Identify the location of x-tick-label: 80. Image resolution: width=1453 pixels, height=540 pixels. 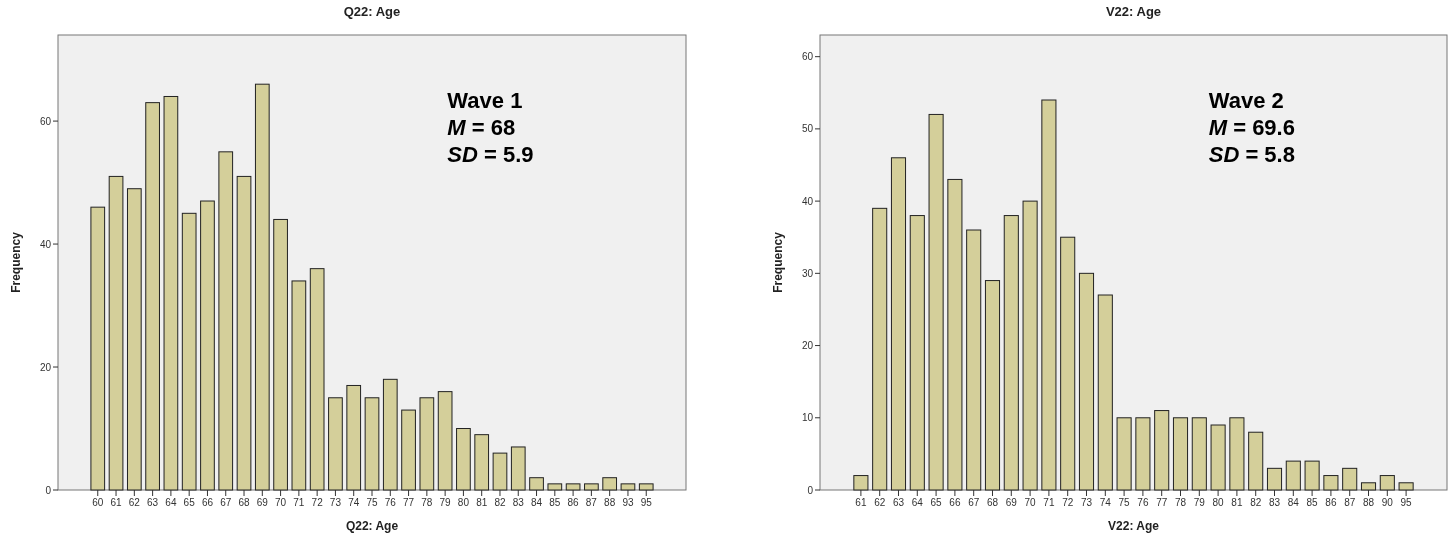
(463, 502).